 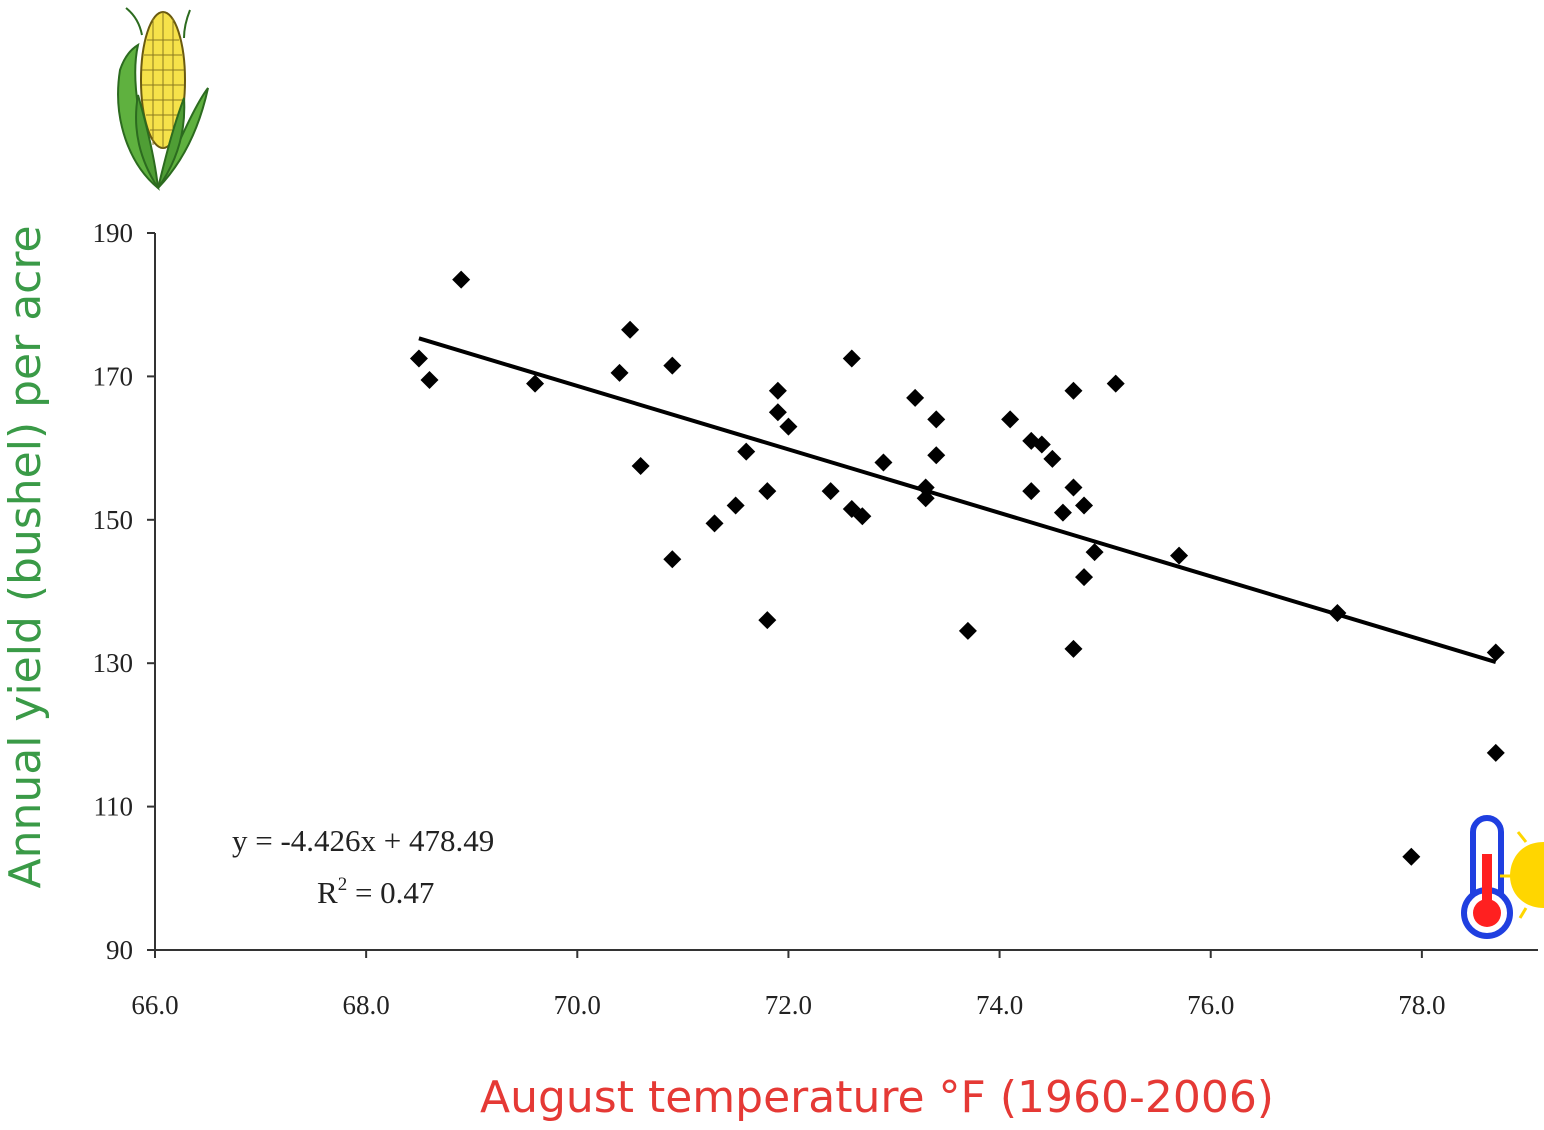 I want to click on y-axis-title: Annual yield (bushel) per acre, so click(x=25, y=556).